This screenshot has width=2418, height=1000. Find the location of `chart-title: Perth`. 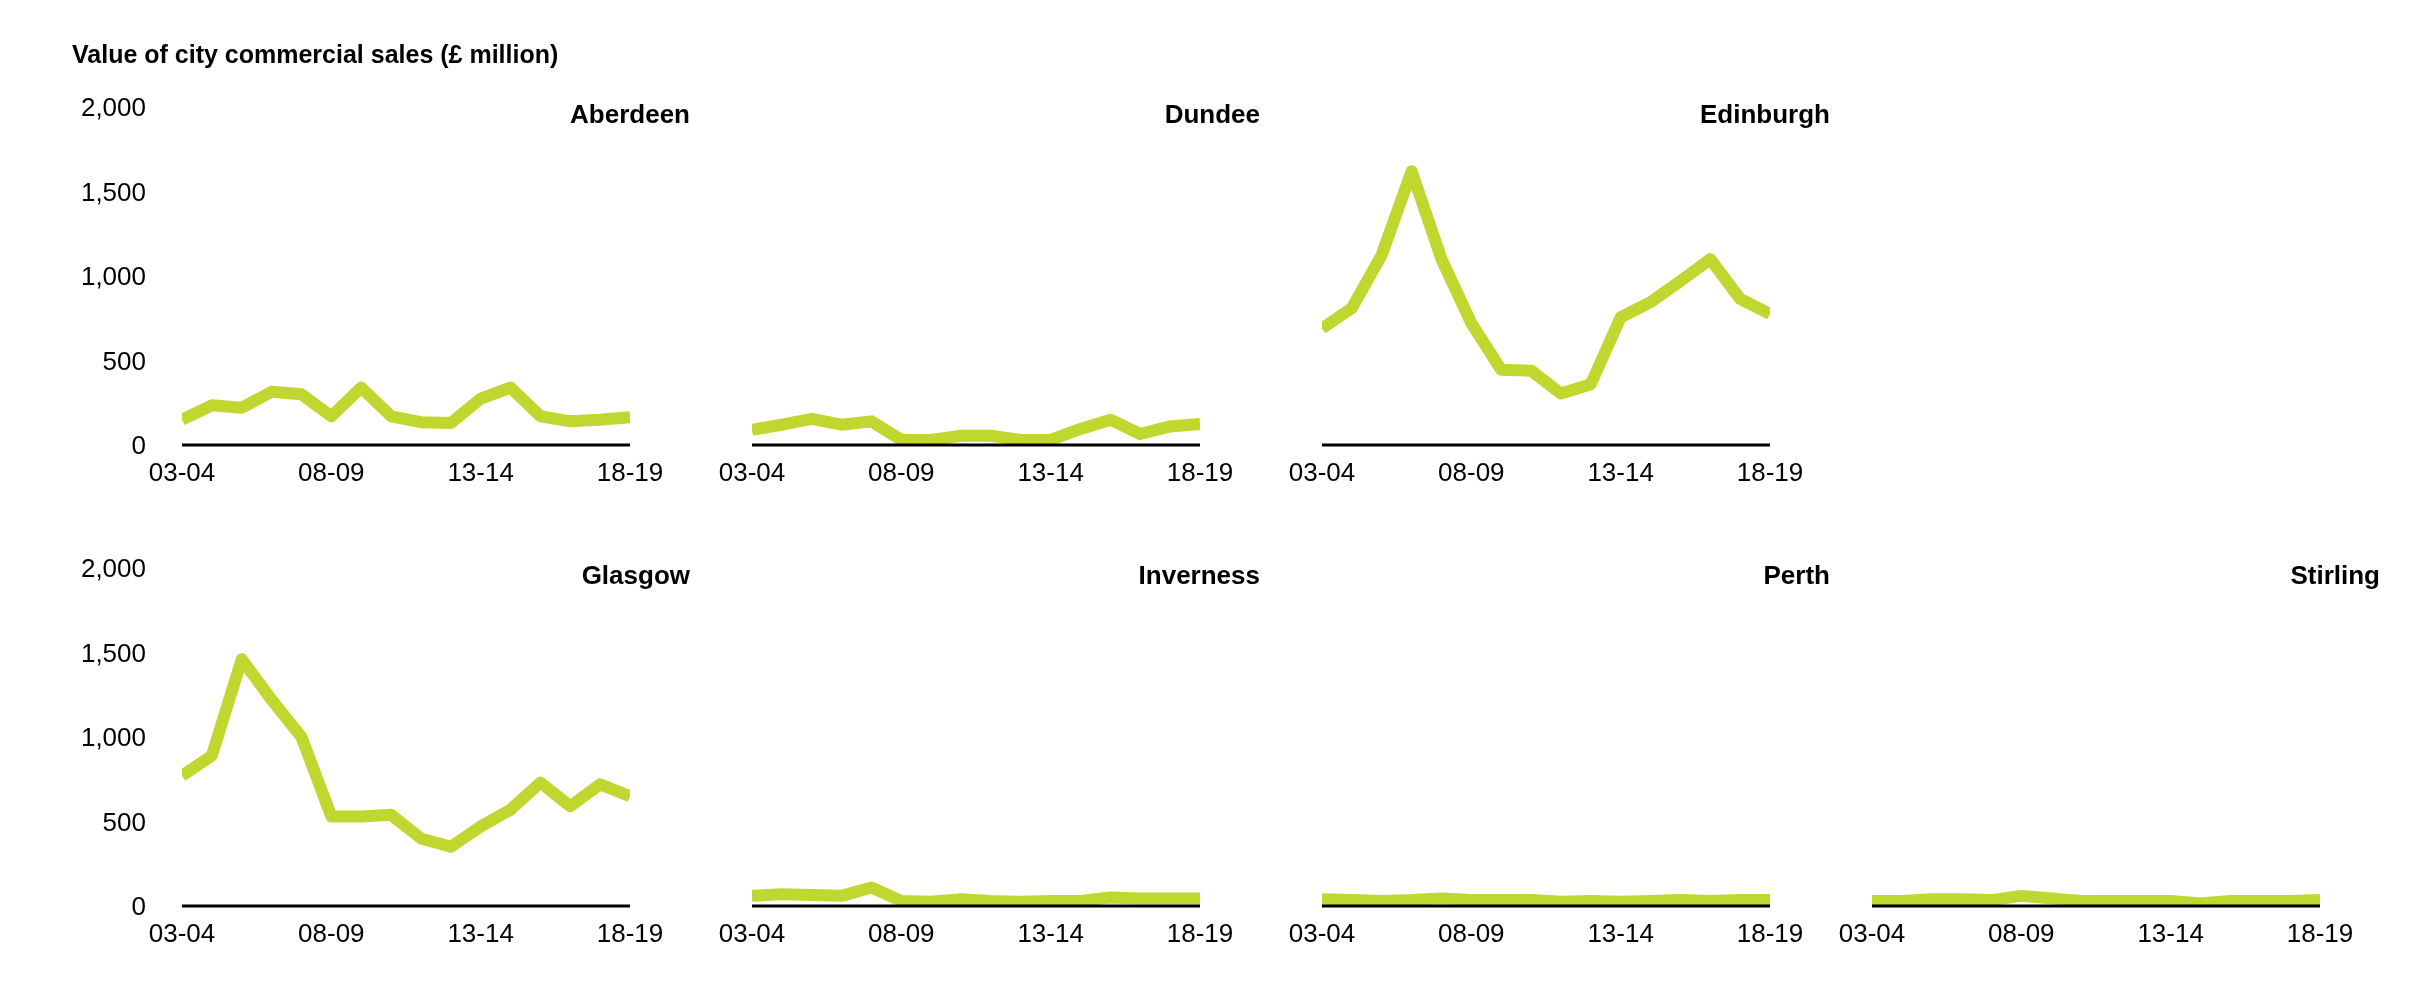

chart-title: Perth is located at coordinates (1796, 575).